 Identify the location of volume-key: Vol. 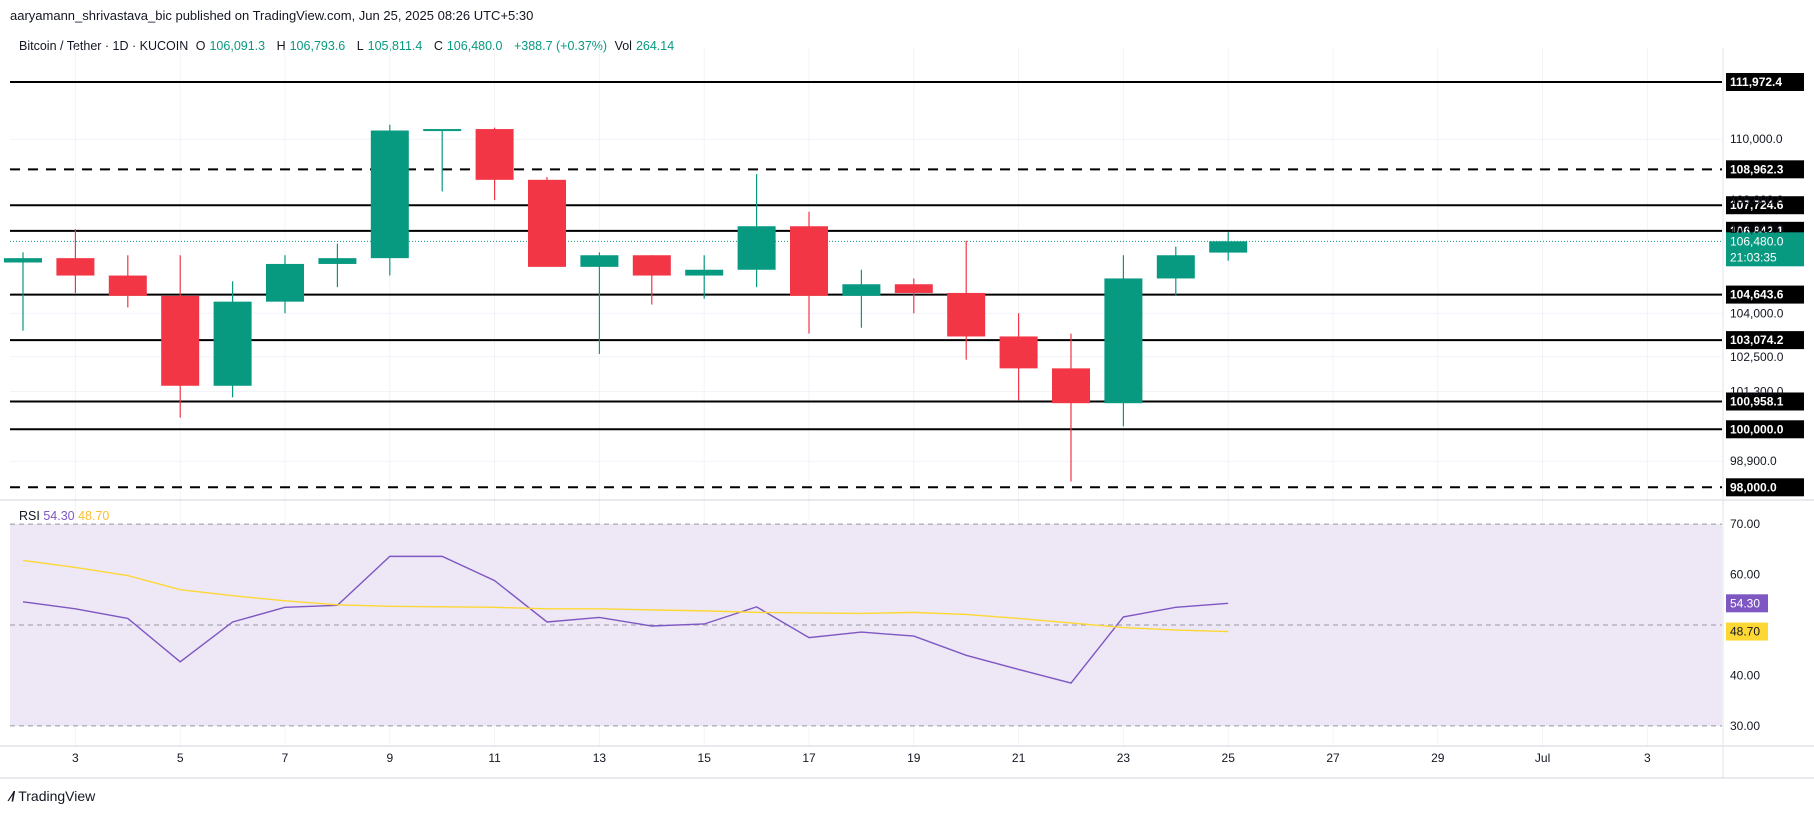
(623, 46).